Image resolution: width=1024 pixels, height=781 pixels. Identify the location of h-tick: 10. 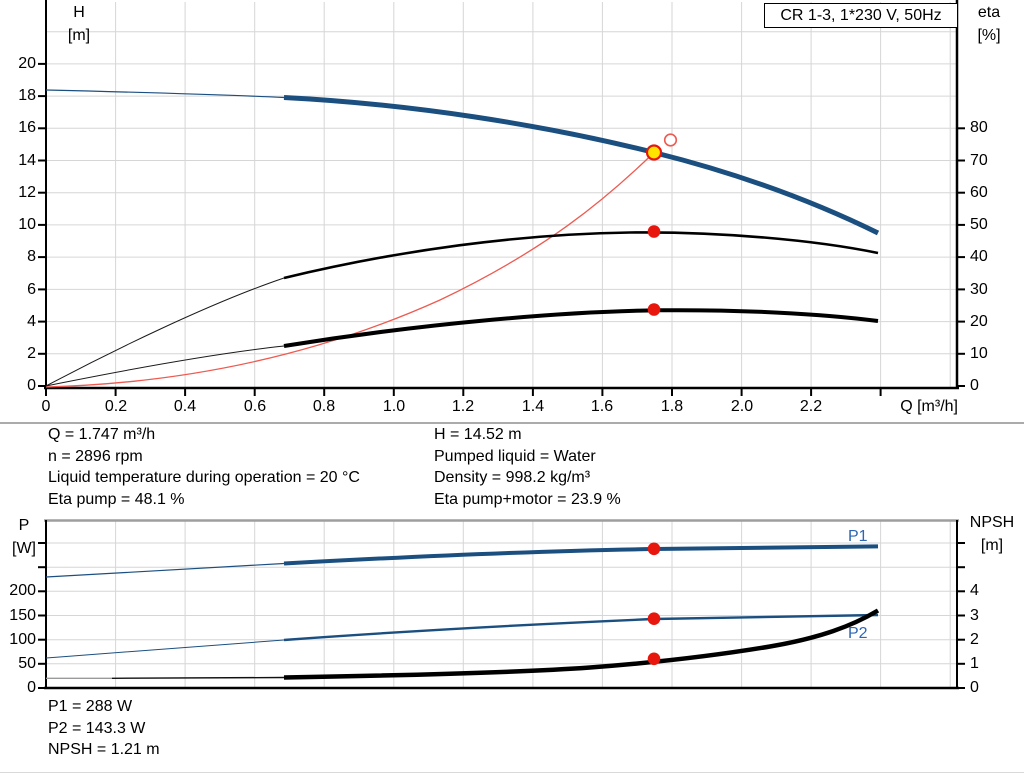
(27, 224).